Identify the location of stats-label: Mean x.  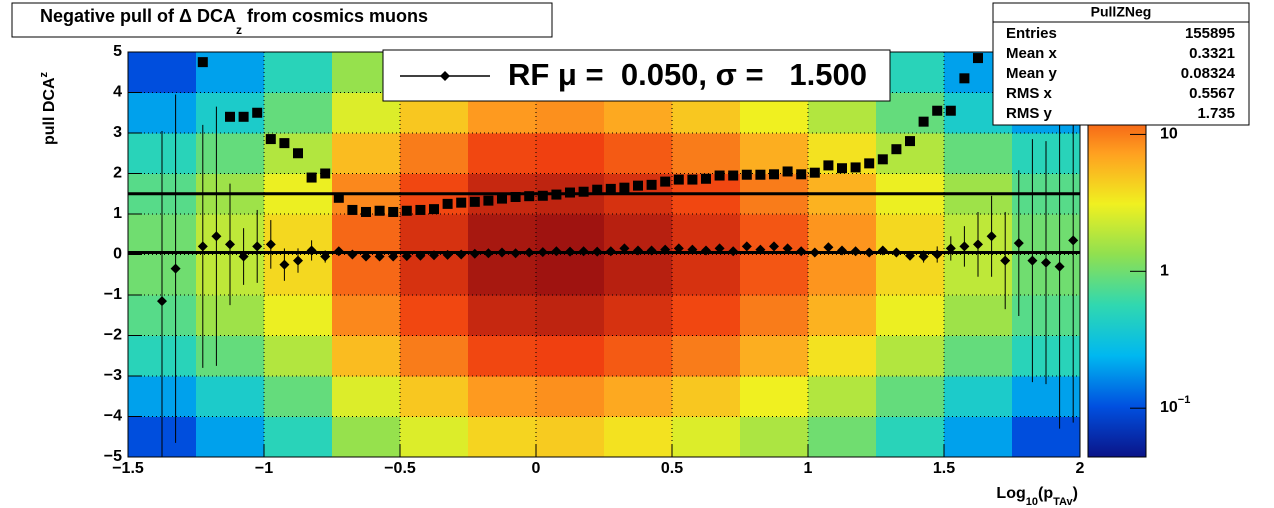
(1032, 53).